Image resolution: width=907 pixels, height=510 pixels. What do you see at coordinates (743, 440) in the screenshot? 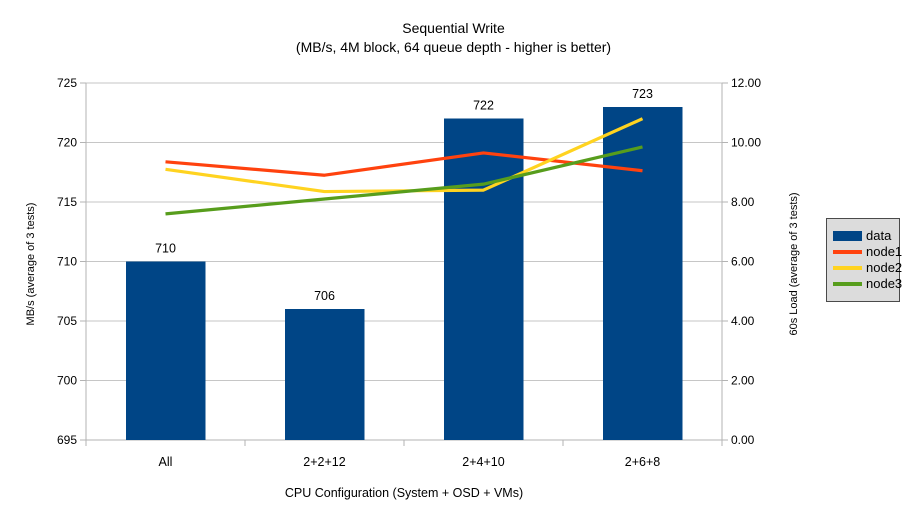
I see `right-axis-tick-label: 0.00` at bounding box center [743, 440].